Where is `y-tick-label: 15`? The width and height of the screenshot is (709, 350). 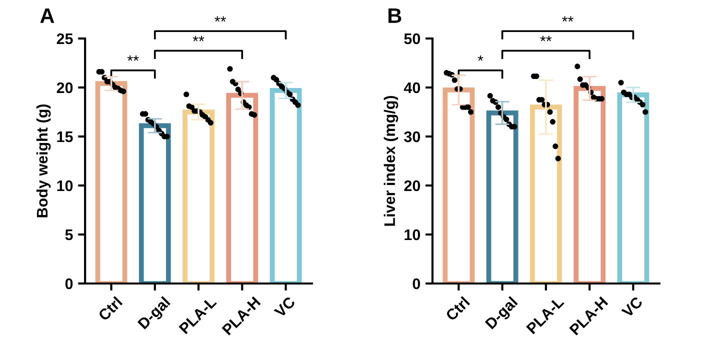 y-tick-label: 15 is located at coordinates (65, 137).